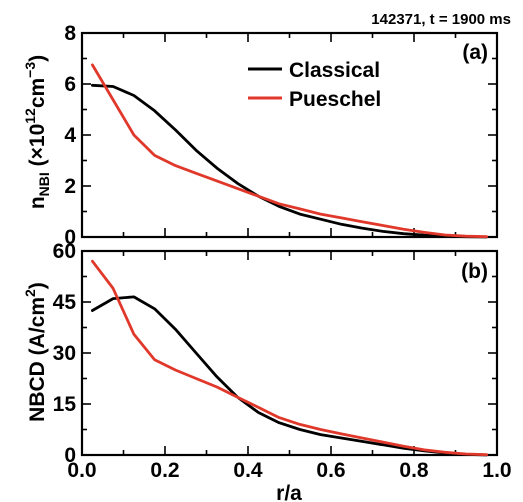  What do you see at coordinates (164, 470) in the screenshot?
I see `x-tick-label: 0.2` at bounding box center [164, 470].